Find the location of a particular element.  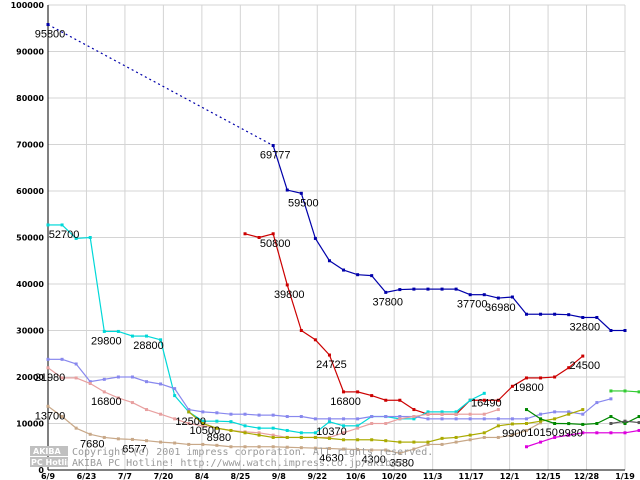

data-label: 6577 is located at coordinates (134, 449).